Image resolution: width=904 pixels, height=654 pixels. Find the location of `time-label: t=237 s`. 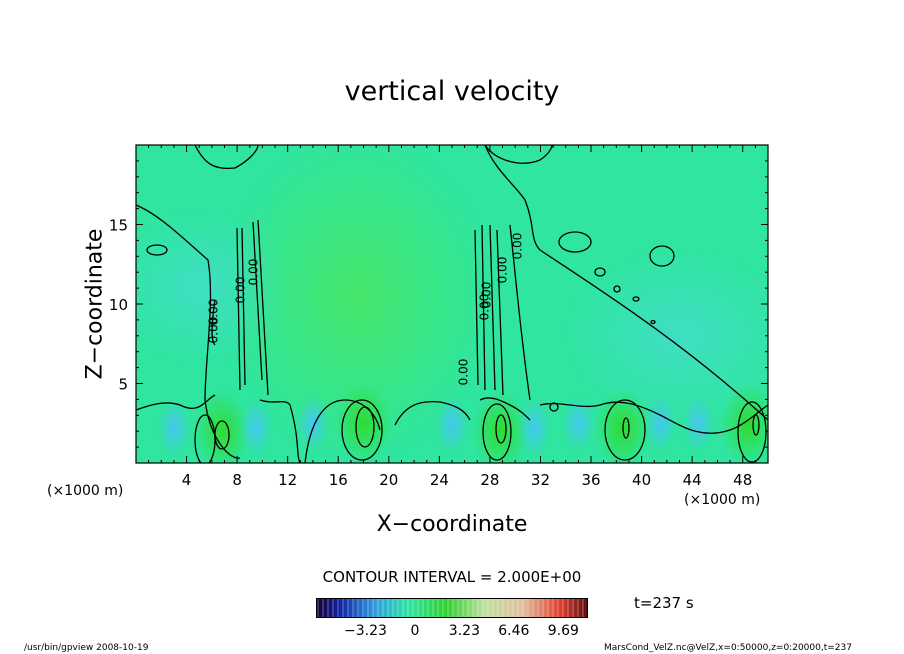

time-label: t=237 s is located at coordinates (664, 603).